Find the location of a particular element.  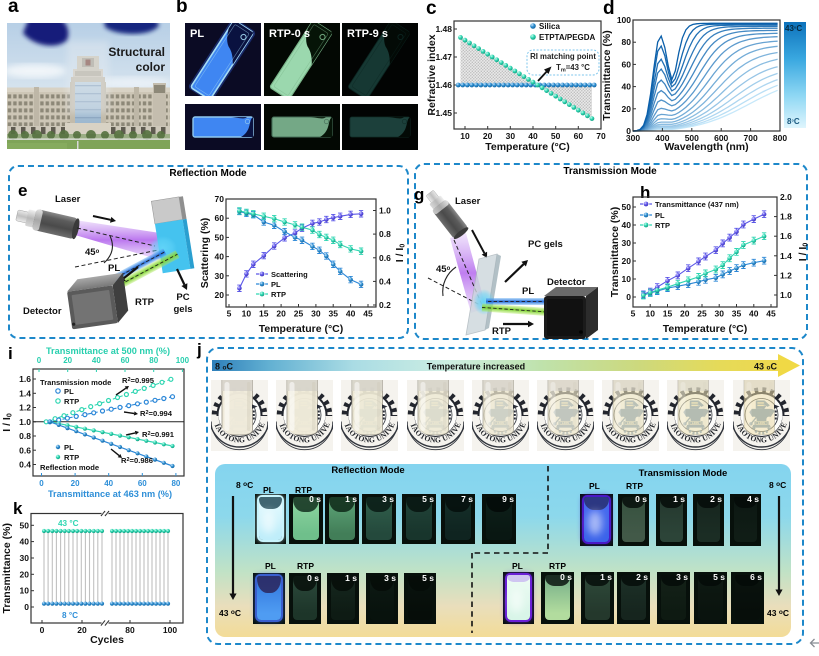

svg-text: 500 is located at coordinates (692, 138).